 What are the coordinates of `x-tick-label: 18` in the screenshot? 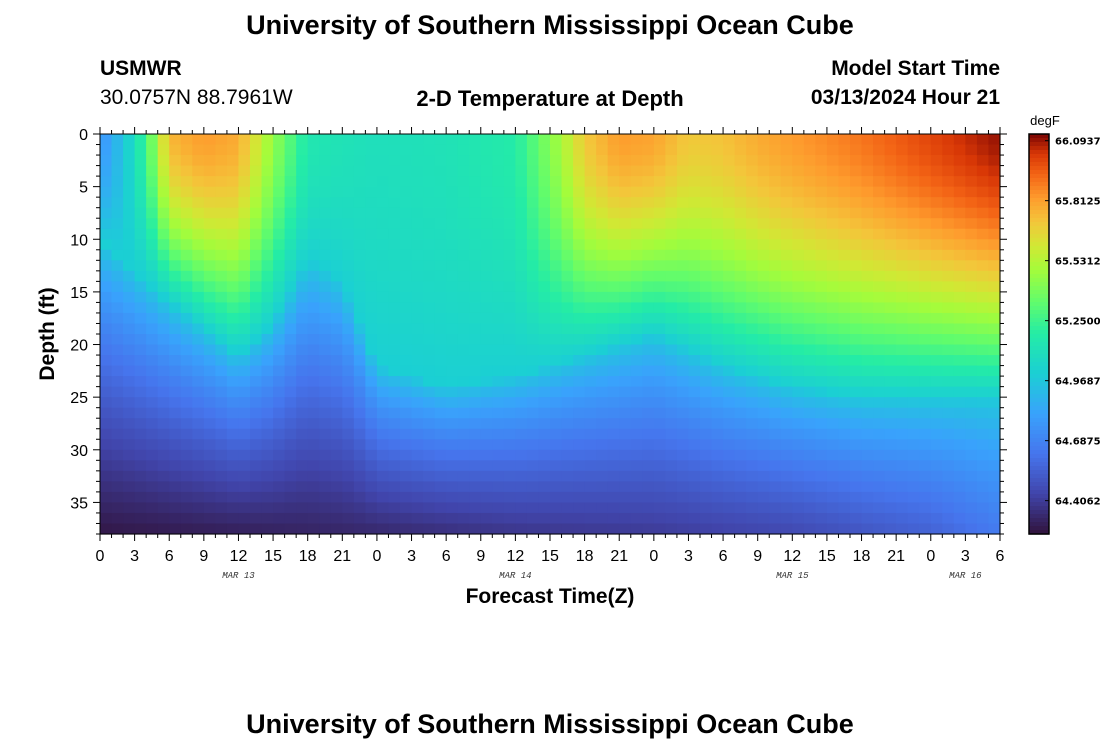 It's located at (585, 556).